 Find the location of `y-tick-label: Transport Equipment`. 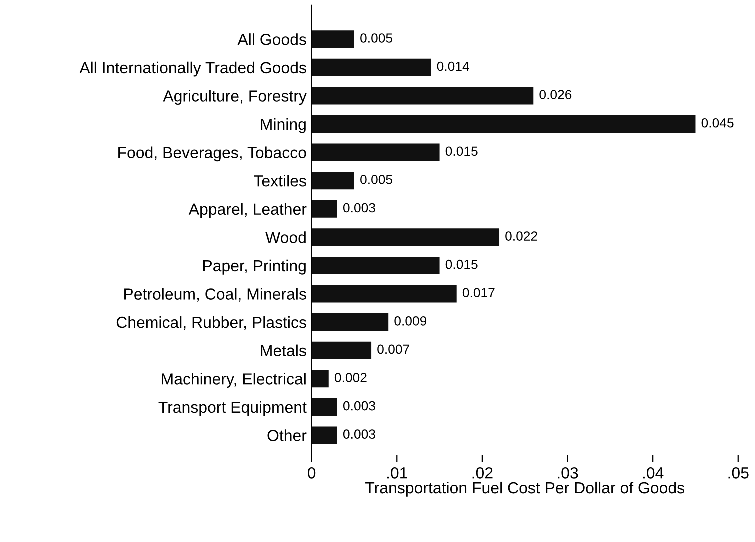

y-tick-label: Transport Equipment is located at coordinates (232, 408).